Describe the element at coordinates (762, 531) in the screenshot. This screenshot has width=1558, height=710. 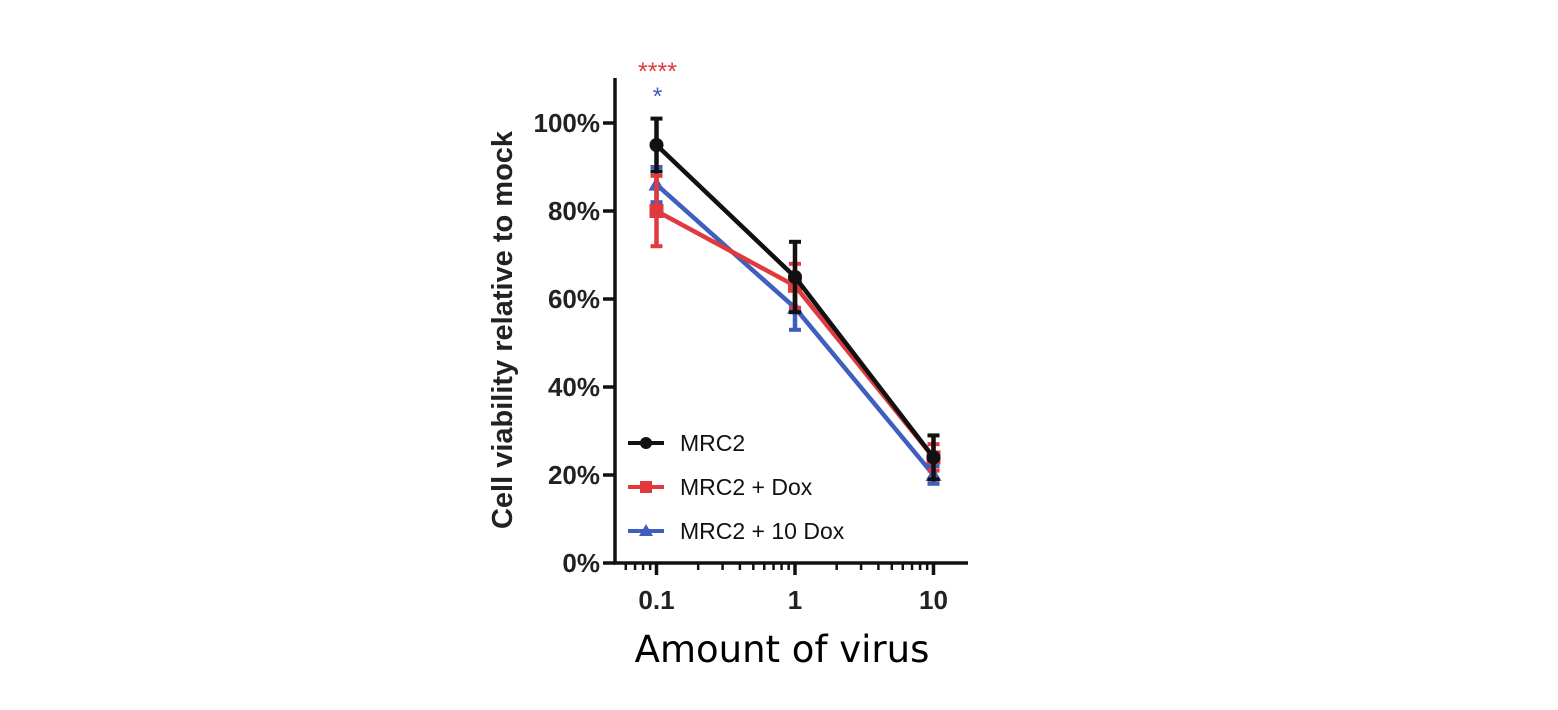
I see `legend-label: MRC2 + 10 Dox` at that location.